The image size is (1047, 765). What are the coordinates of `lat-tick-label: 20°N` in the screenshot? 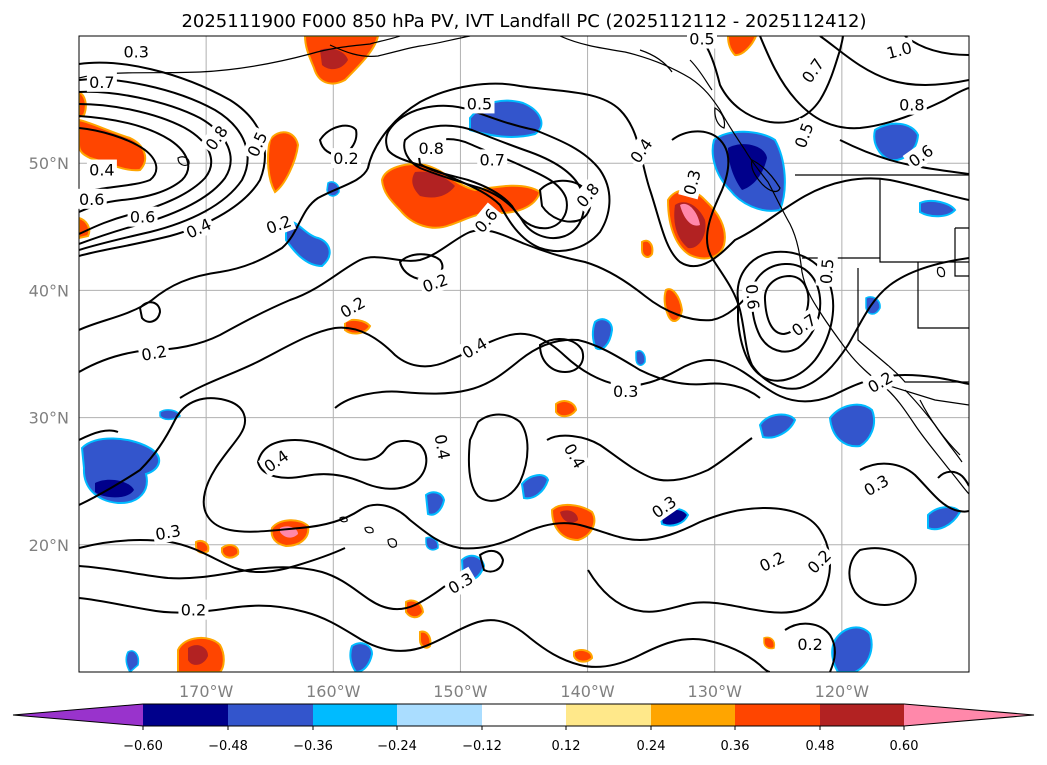 It's located at (49, 545).